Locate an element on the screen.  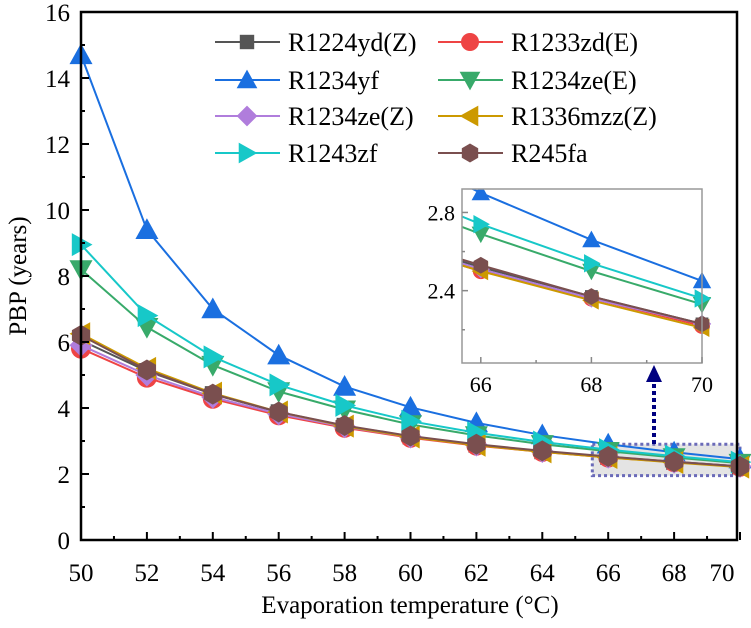
y-tick-label: 2 is located at coordinates (64, 475).